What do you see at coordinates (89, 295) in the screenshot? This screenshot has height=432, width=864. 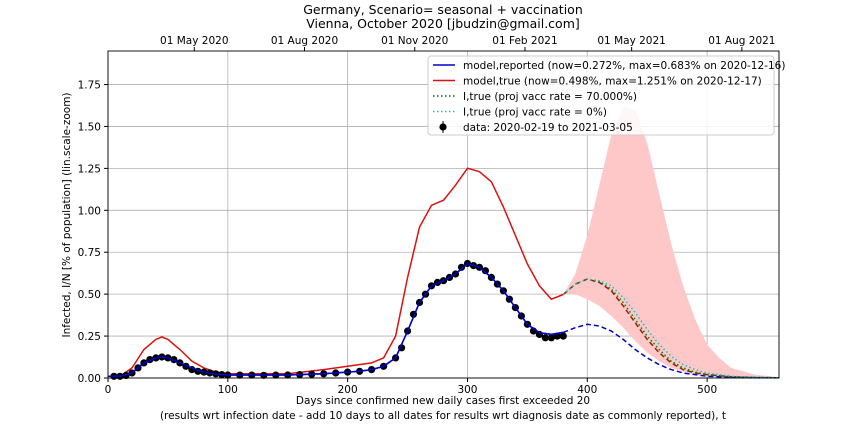 I see `y-tick-label: 0.50` at bounding box center [89, 295].